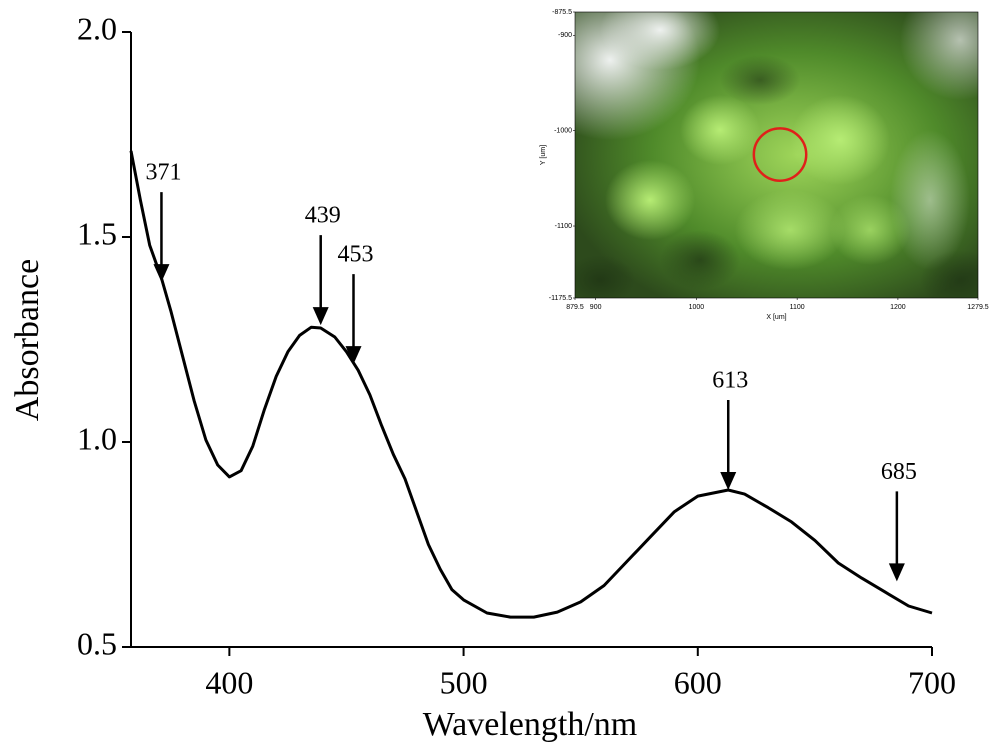 This screenshot has height=754, width=1000. I want to click on inset-y-tick-label: -875.5, so click(562, 12).